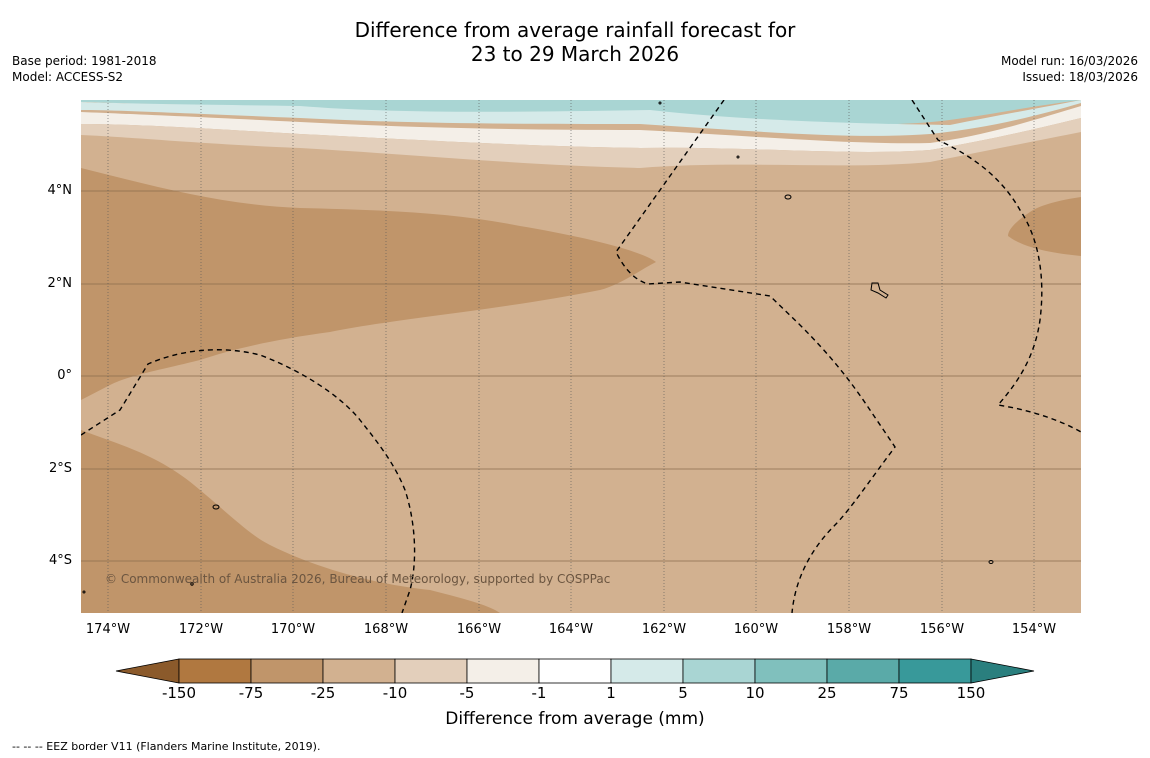  I want to click on lon-label-174w: 174°W, so click(108, 629).